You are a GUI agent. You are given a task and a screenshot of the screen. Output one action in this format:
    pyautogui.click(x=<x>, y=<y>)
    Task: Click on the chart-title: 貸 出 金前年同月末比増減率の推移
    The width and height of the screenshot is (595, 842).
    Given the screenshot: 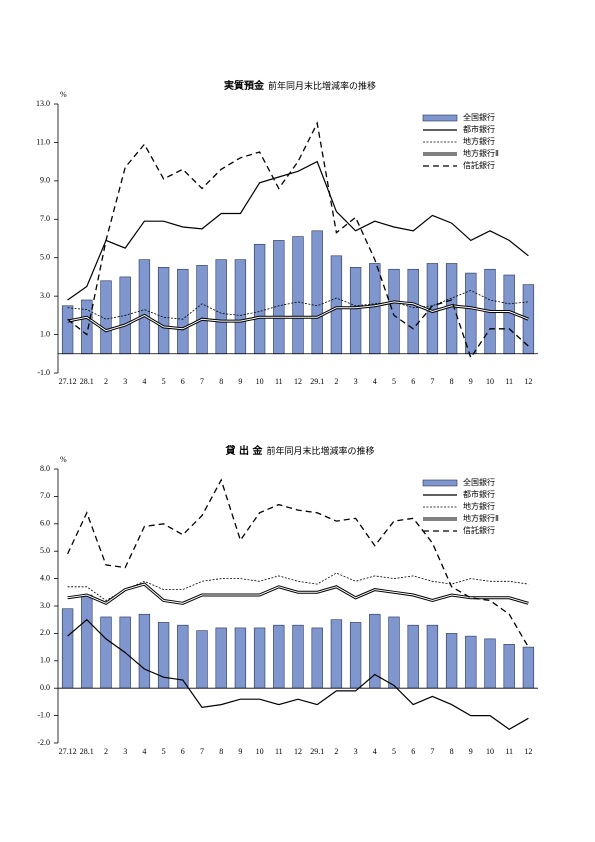 What is the action you would take?
    pyautogui.click(x=300, y=450)
    